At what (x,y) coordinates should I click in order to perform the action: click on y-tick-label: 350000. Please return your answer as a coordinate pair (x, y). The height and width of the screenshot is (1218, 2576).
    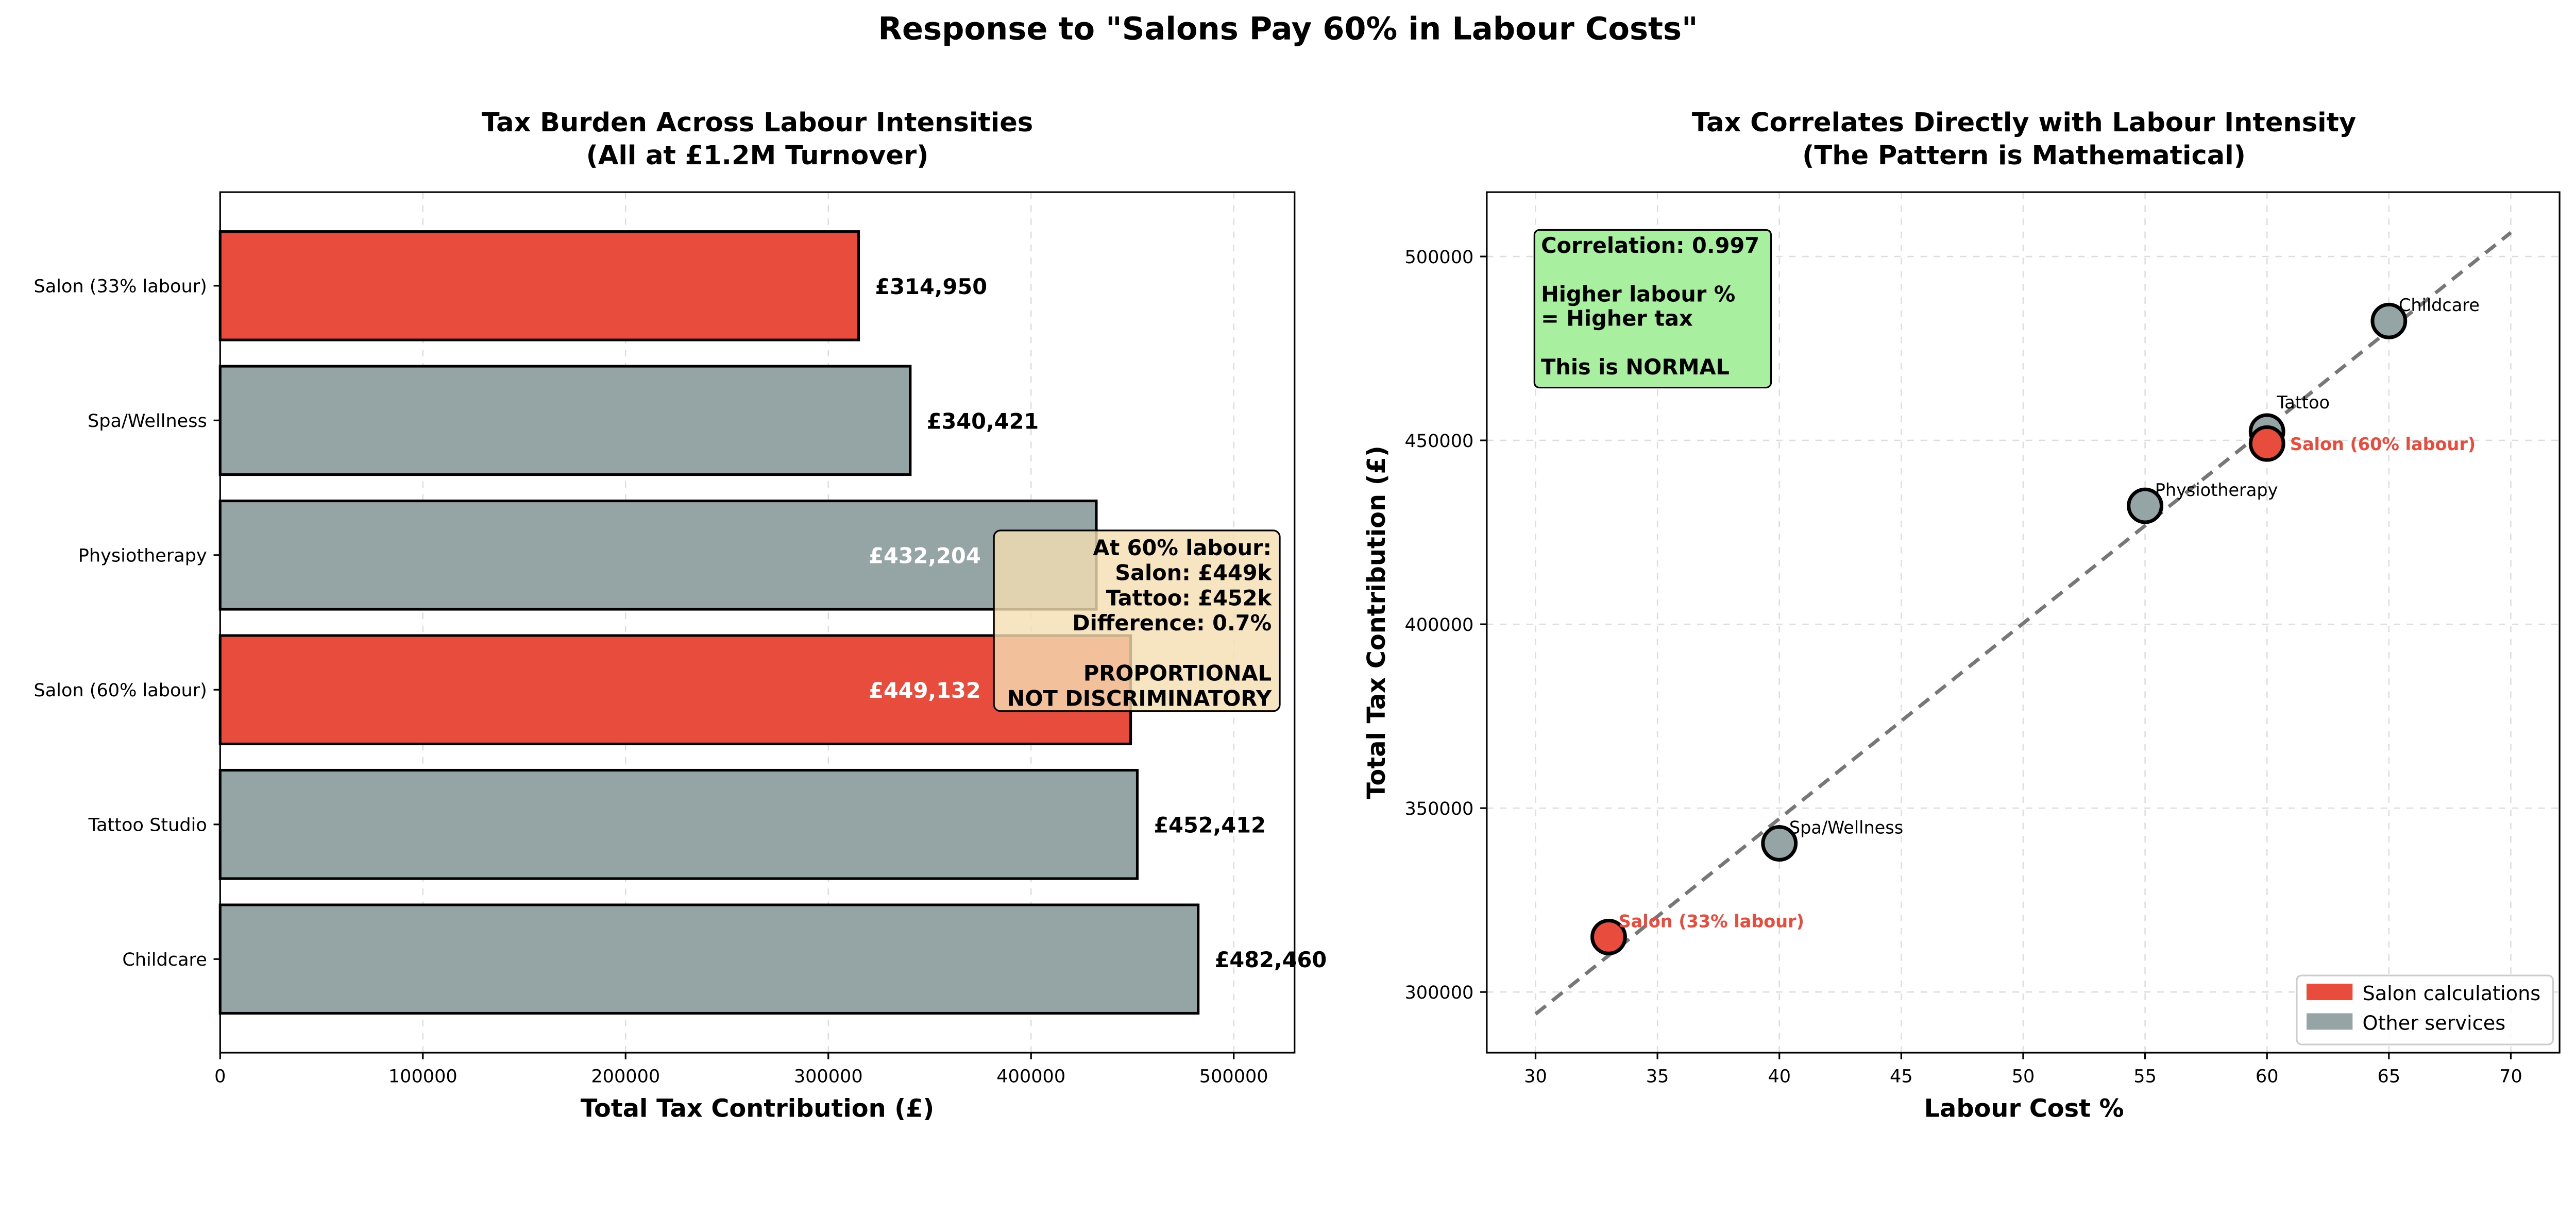
    Looking at the image, I should click on (1438, 808).